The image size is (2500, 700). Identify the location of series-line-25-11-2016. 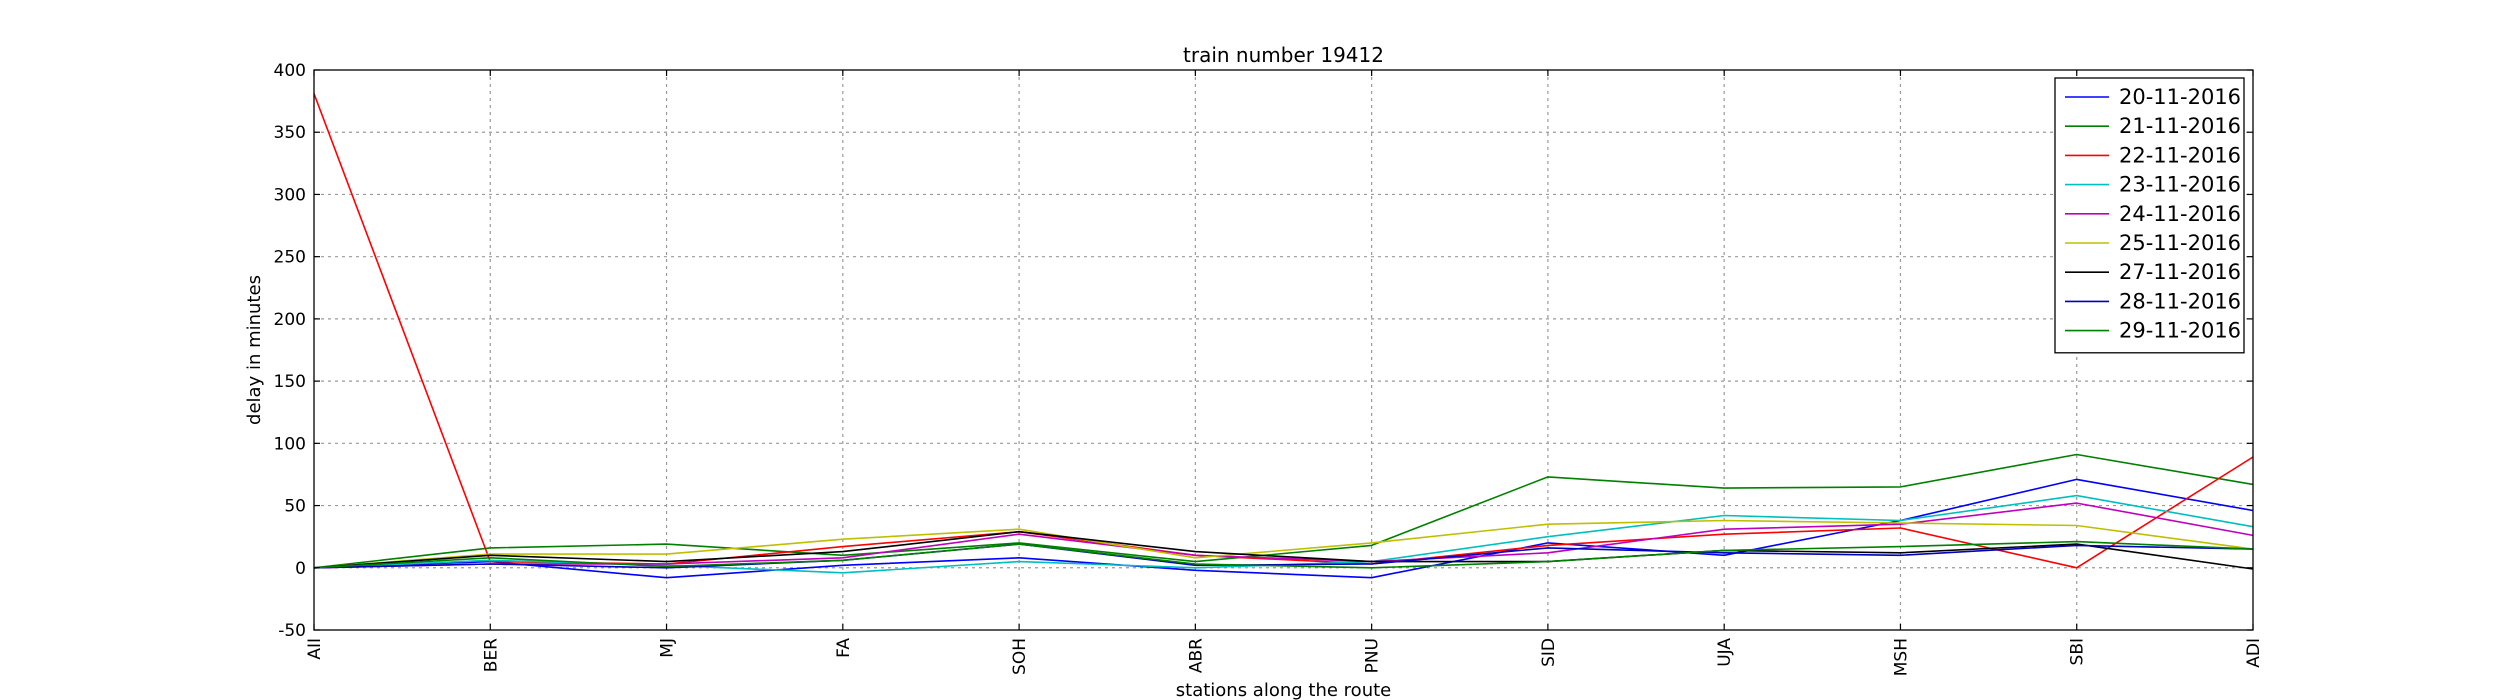
(1283, 544).